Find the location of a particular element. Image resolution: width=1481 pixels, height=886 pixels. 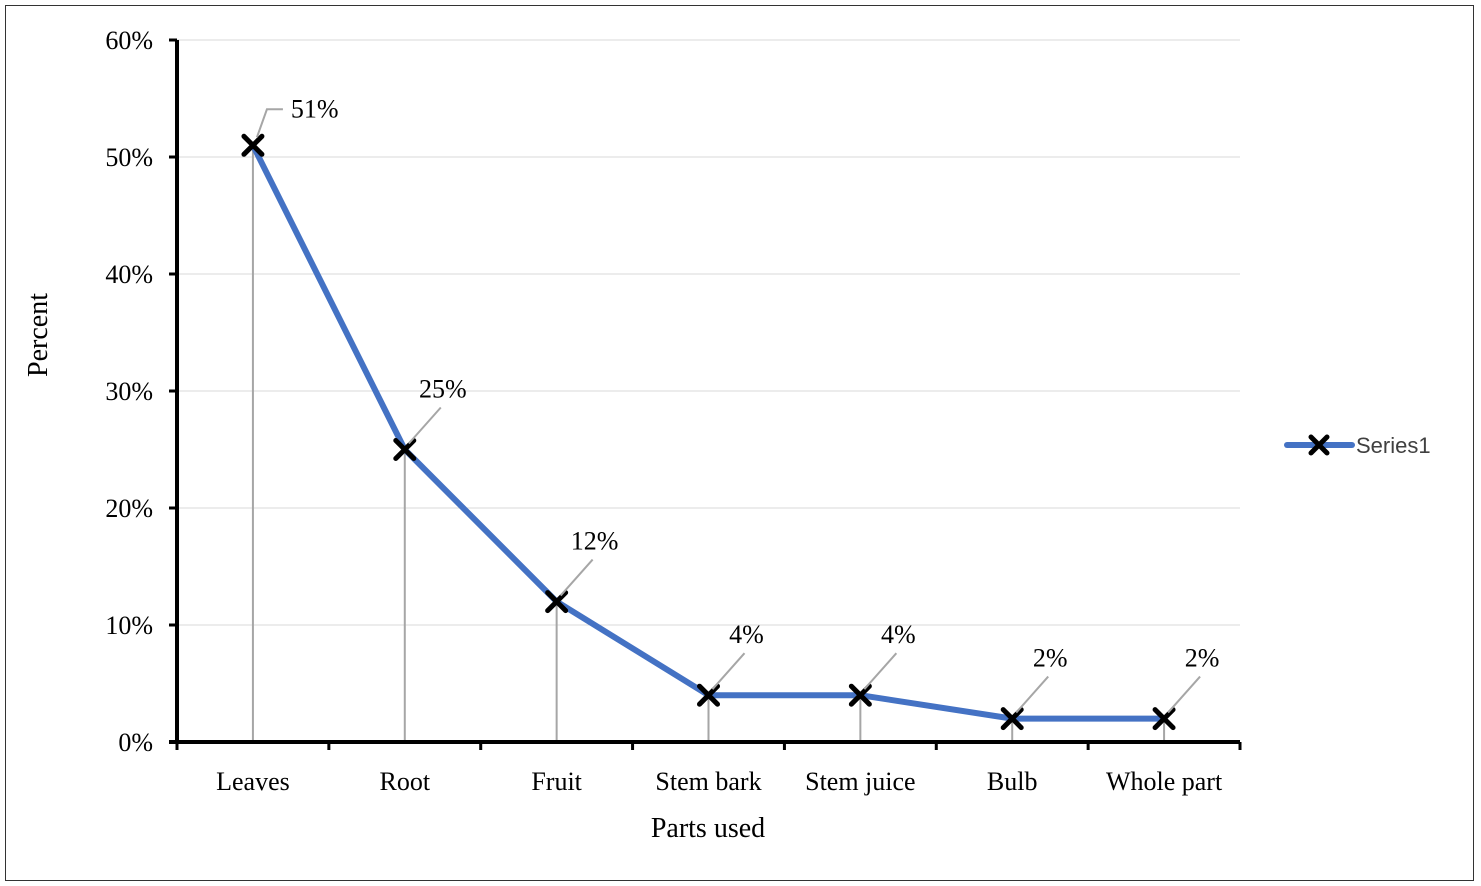

x-tick-label: Leaves is located at coordinates (253, 781).